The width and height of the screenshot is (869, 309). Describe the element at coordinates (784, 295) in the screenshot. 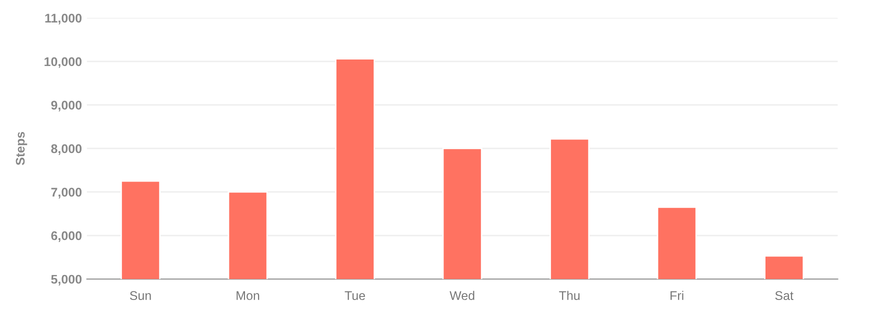

I see `x-tick-label: Sat` at that location.